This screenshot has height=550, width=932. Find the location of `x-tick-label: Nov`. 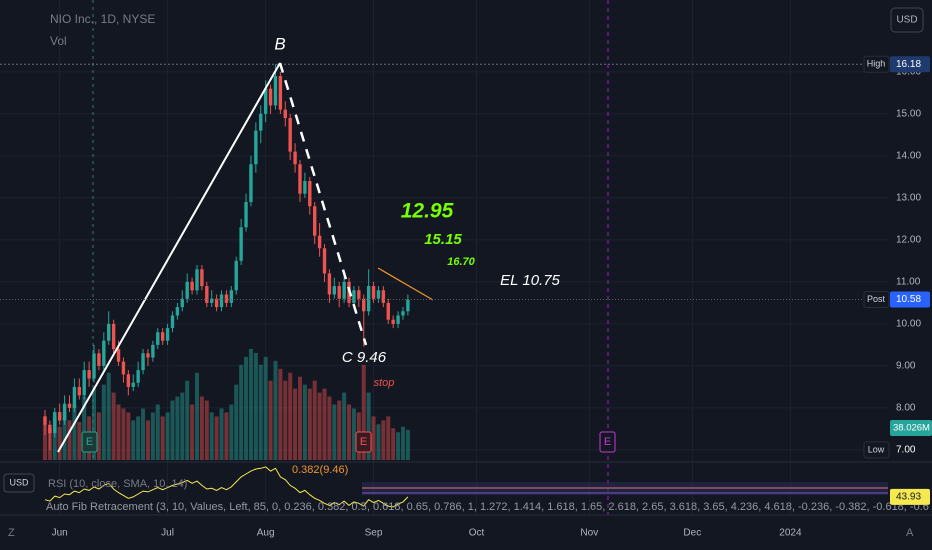

x-tick-label: Nov is located at coordinates (589, 533).